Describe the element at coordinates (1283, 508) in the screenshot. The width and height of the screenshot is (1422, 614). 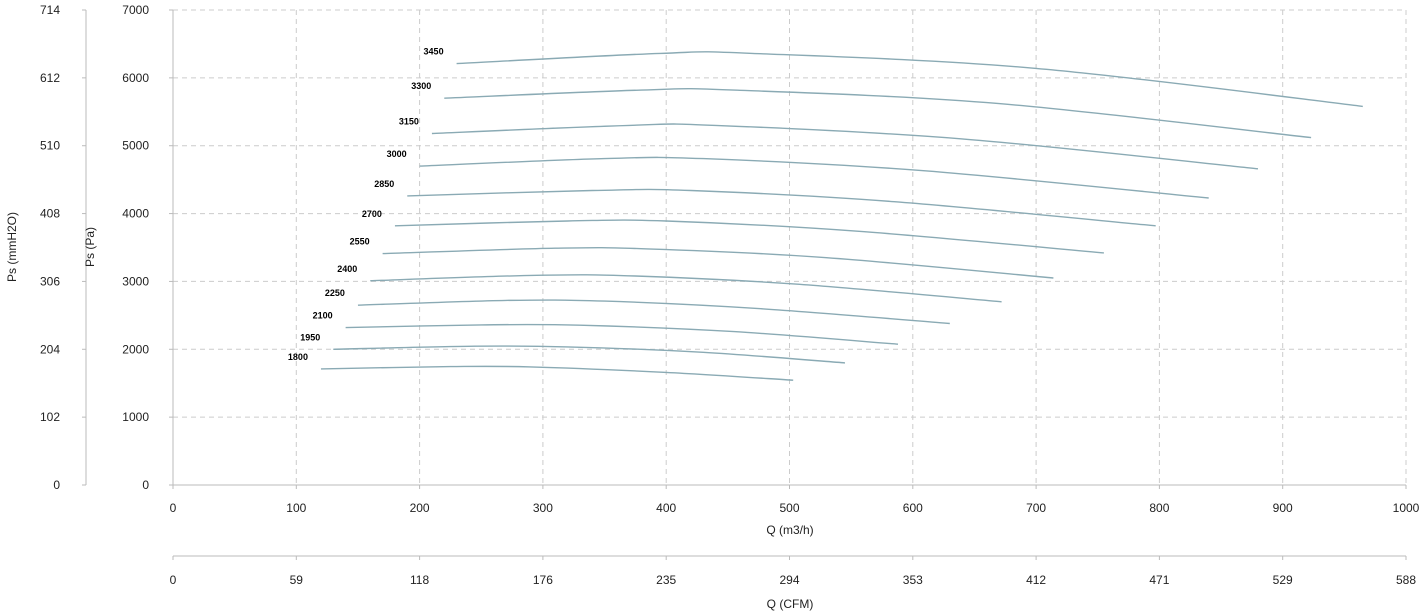
I see `x-tick-label: 900` at that location.